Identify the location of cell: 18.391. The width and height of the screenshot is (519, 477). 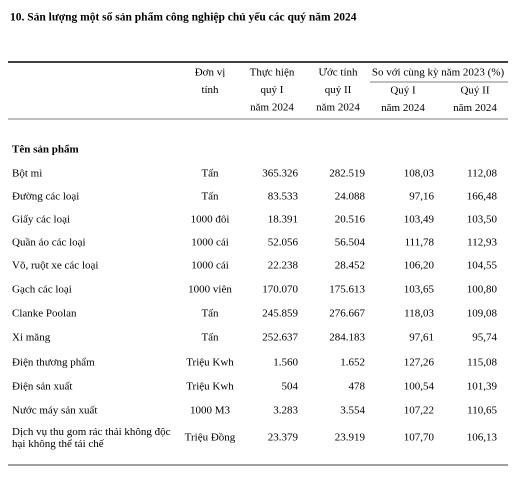
(283, 220).